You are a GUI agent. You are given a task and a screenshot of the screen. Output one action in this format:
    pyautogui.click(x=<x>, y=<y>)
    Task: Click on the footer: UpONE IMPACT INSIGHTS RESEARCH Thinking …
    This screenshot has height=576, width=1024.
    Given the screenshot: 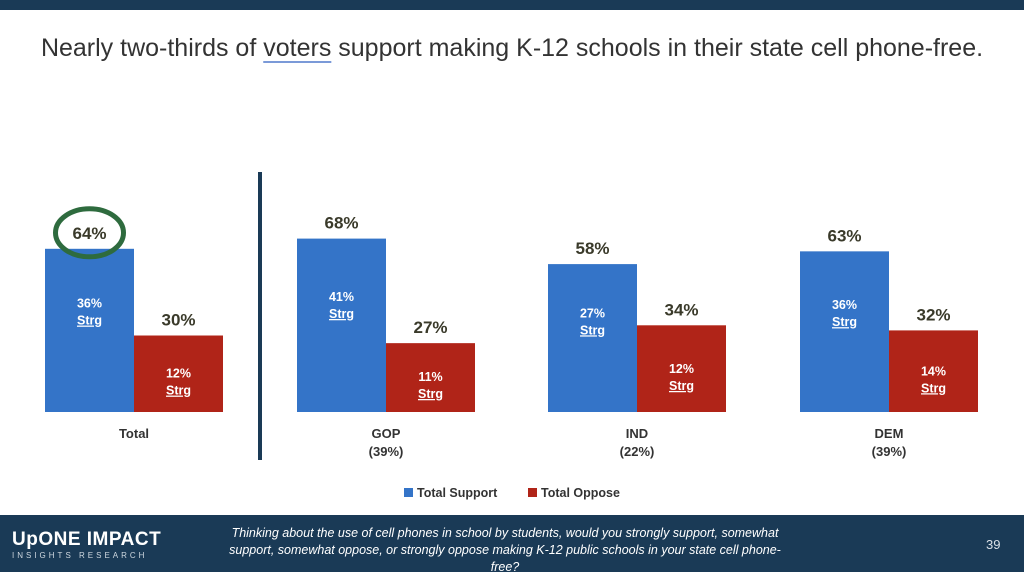 What is the action you would take?
    pyautogui.click(x=512, y=544)
    